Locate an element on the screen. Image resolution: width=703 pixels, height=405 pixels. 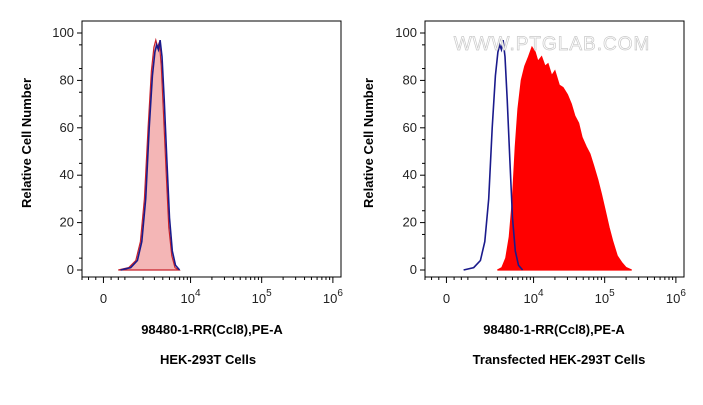
sample-histogram is located at coordinates (564, 158).